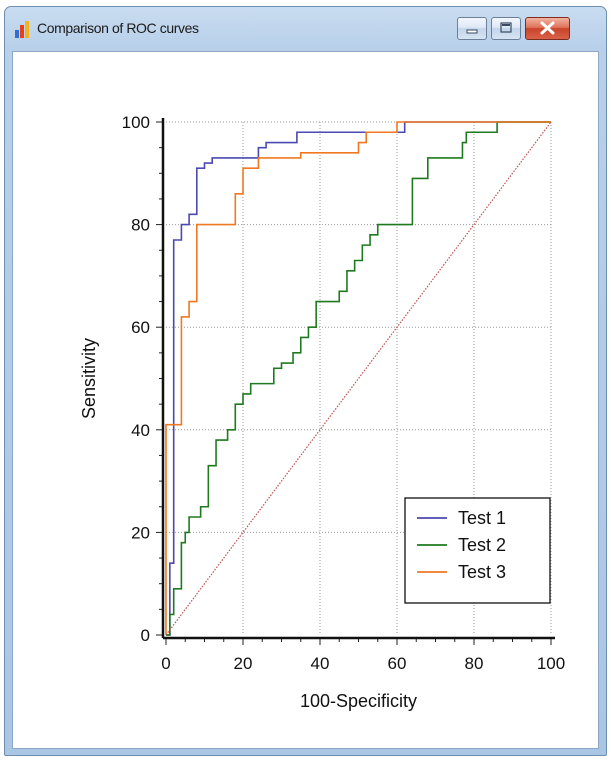 This screenshot has height=760, width=611. What do you see at coordinates (140, 532) in the screenshot?
I see `y-tick-label: 20` at bounding box center [140, 532].